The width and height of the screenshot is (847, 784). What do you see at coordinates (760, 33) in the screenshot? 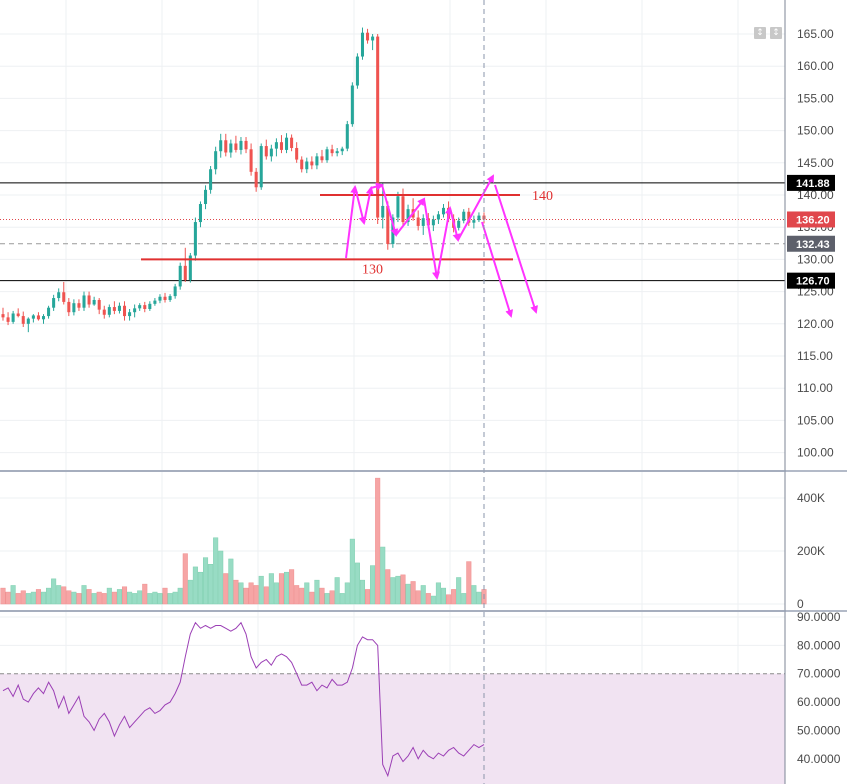
I see `scale-toggle-icon: ↕` at bounding box center [760, 33].